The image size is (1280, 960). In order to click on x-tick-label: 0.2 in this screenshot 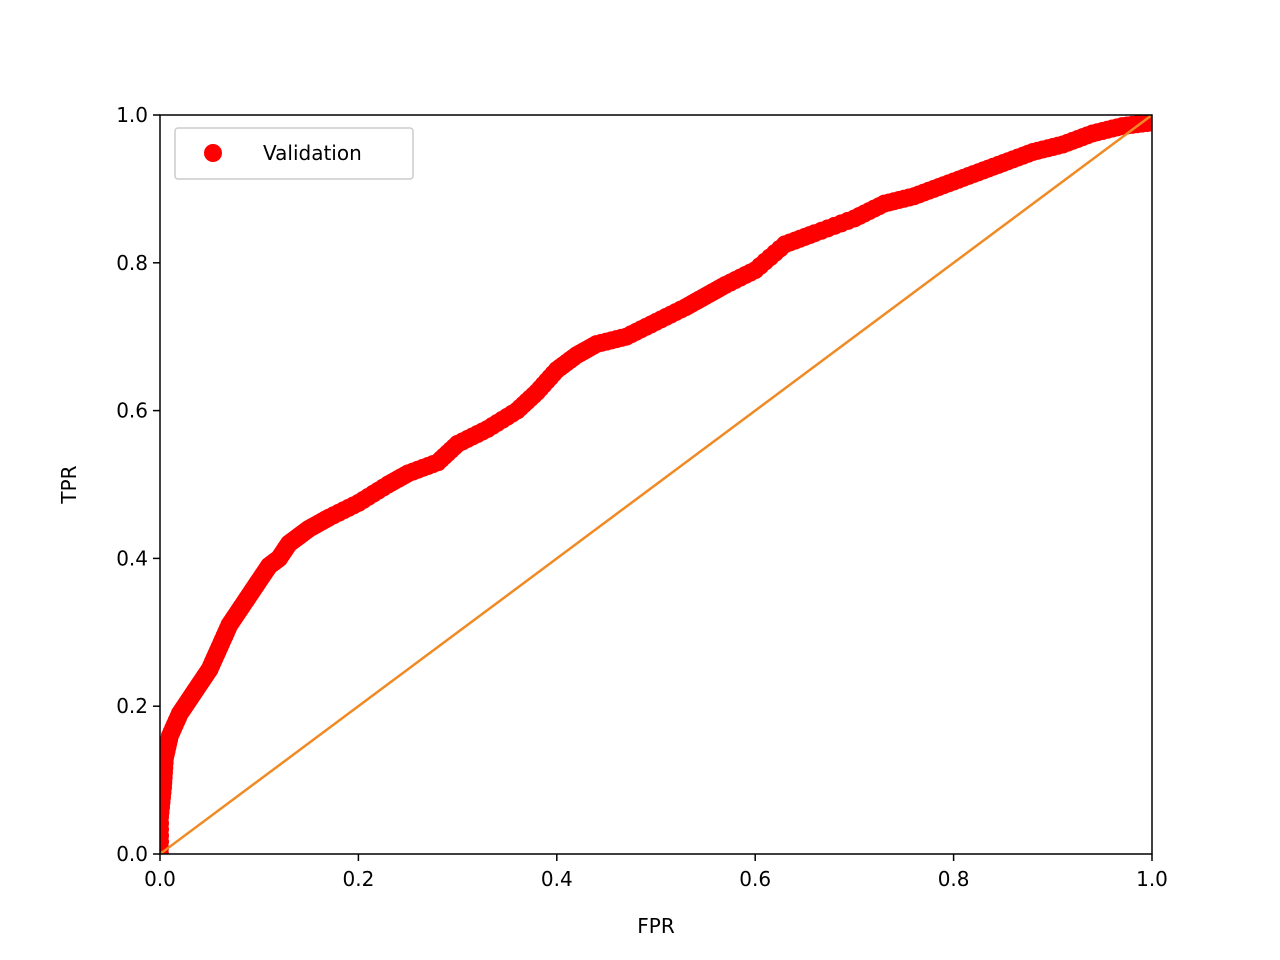, I will do `click(358, 879)`.